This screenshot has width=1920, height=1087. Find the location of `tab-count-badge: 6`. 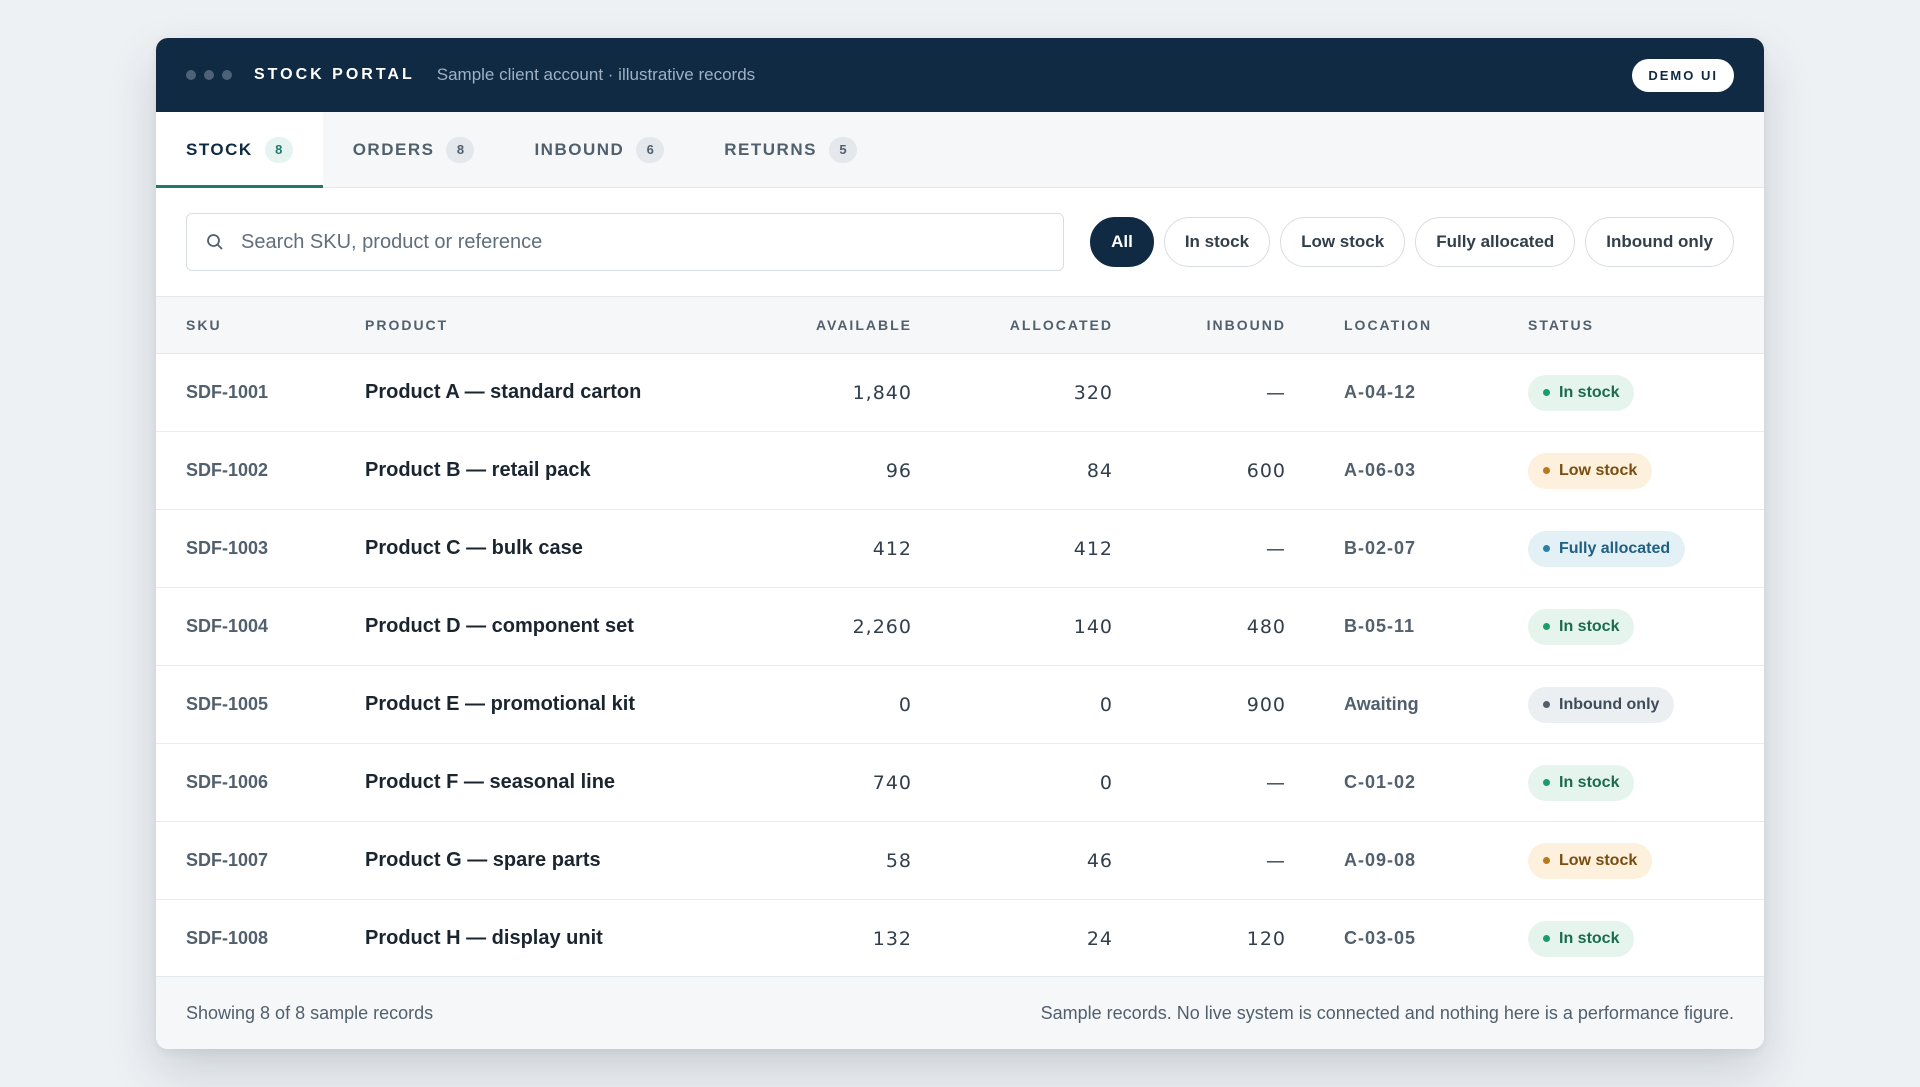

tab-count-badge: 6 is located at coordinates (650, 149).